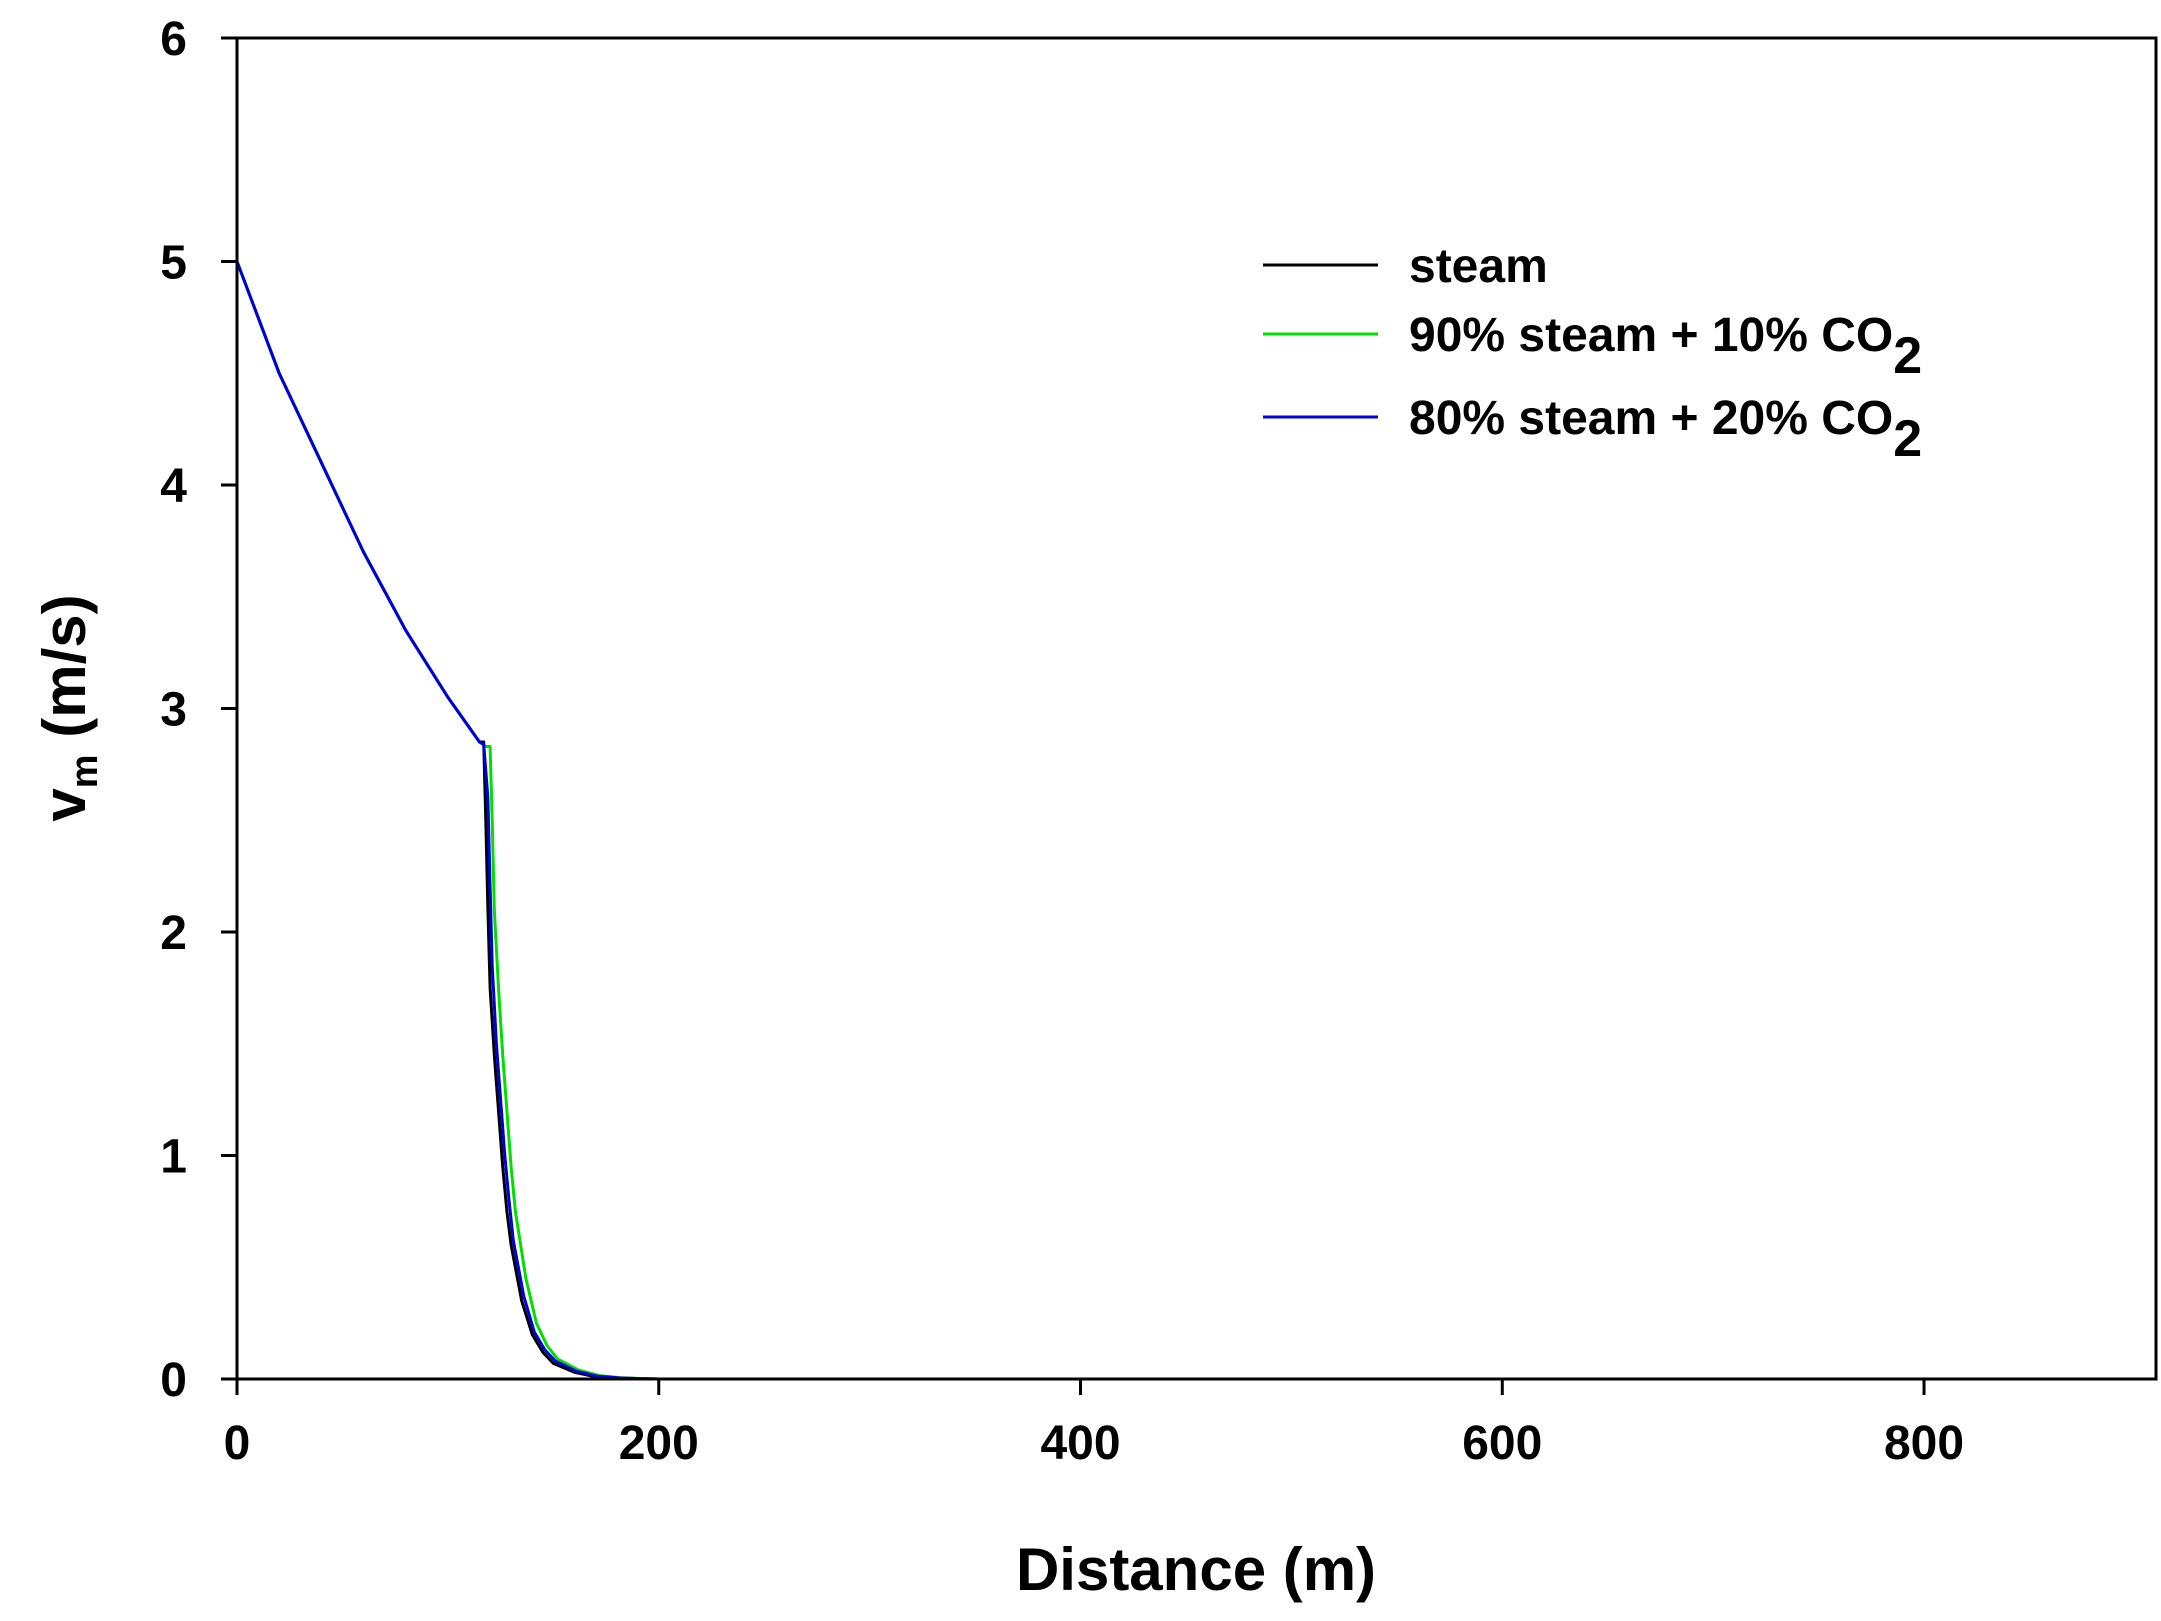  Describe the element at coordinates (173, 1380) in the screenshot. I see `y-tick-label-0: 0` at that location.